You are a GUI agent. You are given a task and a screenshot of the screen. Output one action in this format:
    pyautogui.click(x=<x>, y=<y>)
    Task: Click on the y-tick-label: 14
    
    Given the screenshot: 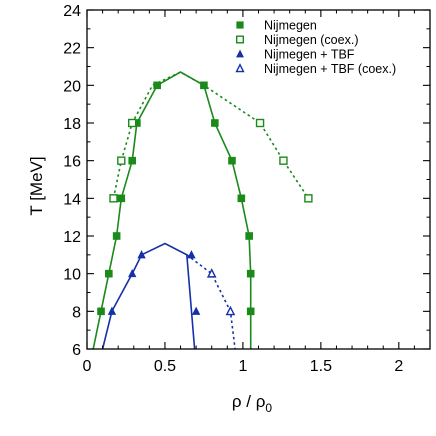 What is the action you would take?
    pyautogui.click(x=72, y=199)
    